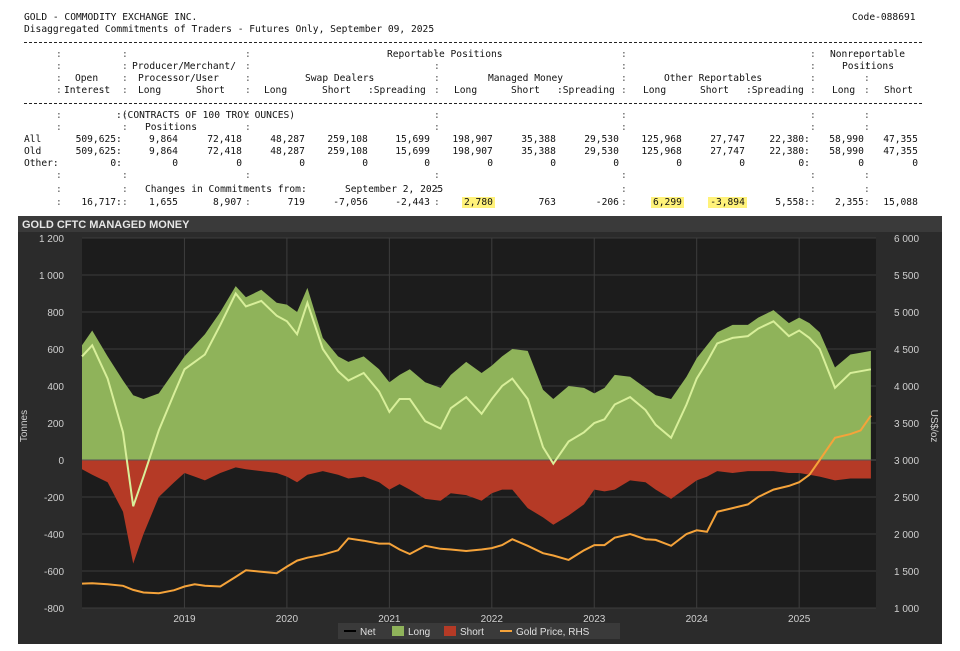  What do you see at coordinates (412, 202) in the screenshot?
I see `change-value: -2,443` at bounding box center [412, 202].